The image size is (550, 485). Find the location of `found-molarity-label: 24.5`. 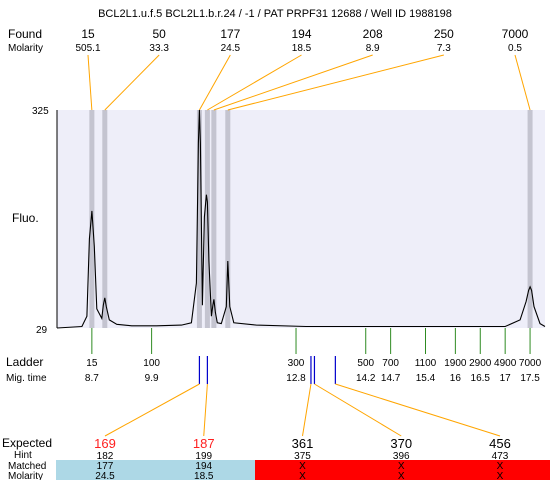

found-molarity-label: 24.5 is located at coordinates (231, 48).